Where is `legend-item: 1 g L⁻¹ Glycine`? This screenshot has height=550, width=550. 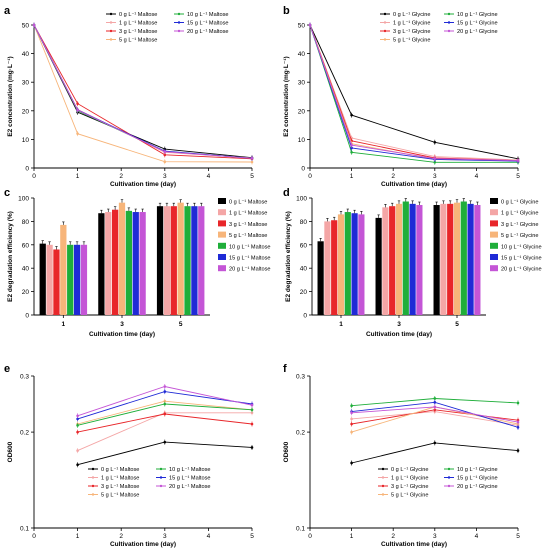 legend-item: 1 g L⁻¹ Glycine is located at coordinates (405, 24).